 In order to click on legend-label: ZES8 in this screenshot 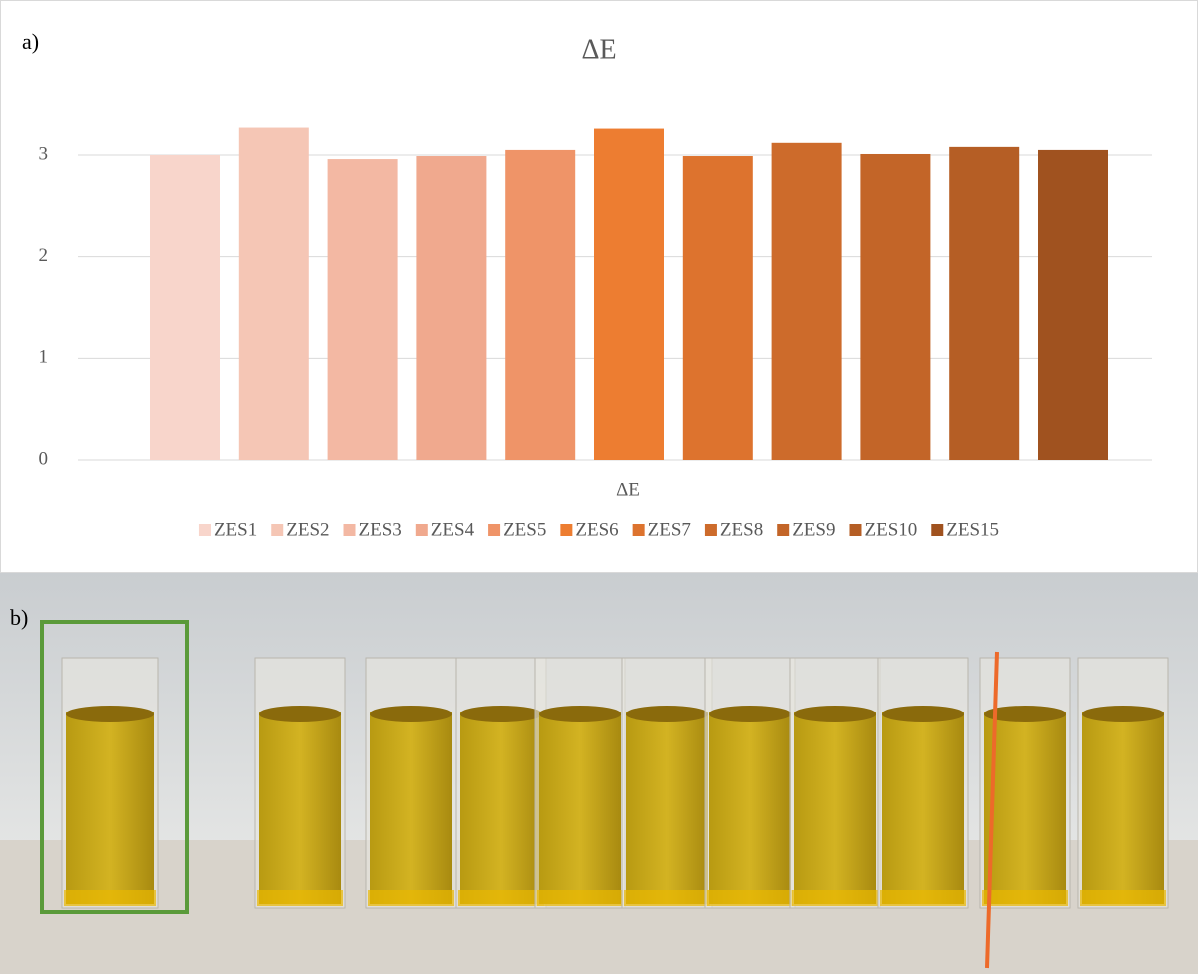, I will do `click(741, 529)`.